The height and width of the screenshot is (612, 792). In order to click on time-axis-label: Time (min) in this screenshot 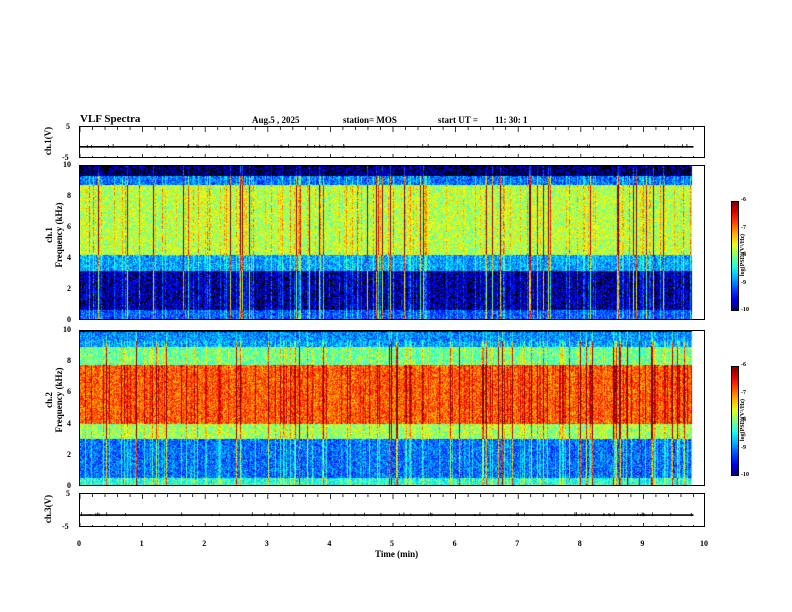, I will do `click(397, 554)`.